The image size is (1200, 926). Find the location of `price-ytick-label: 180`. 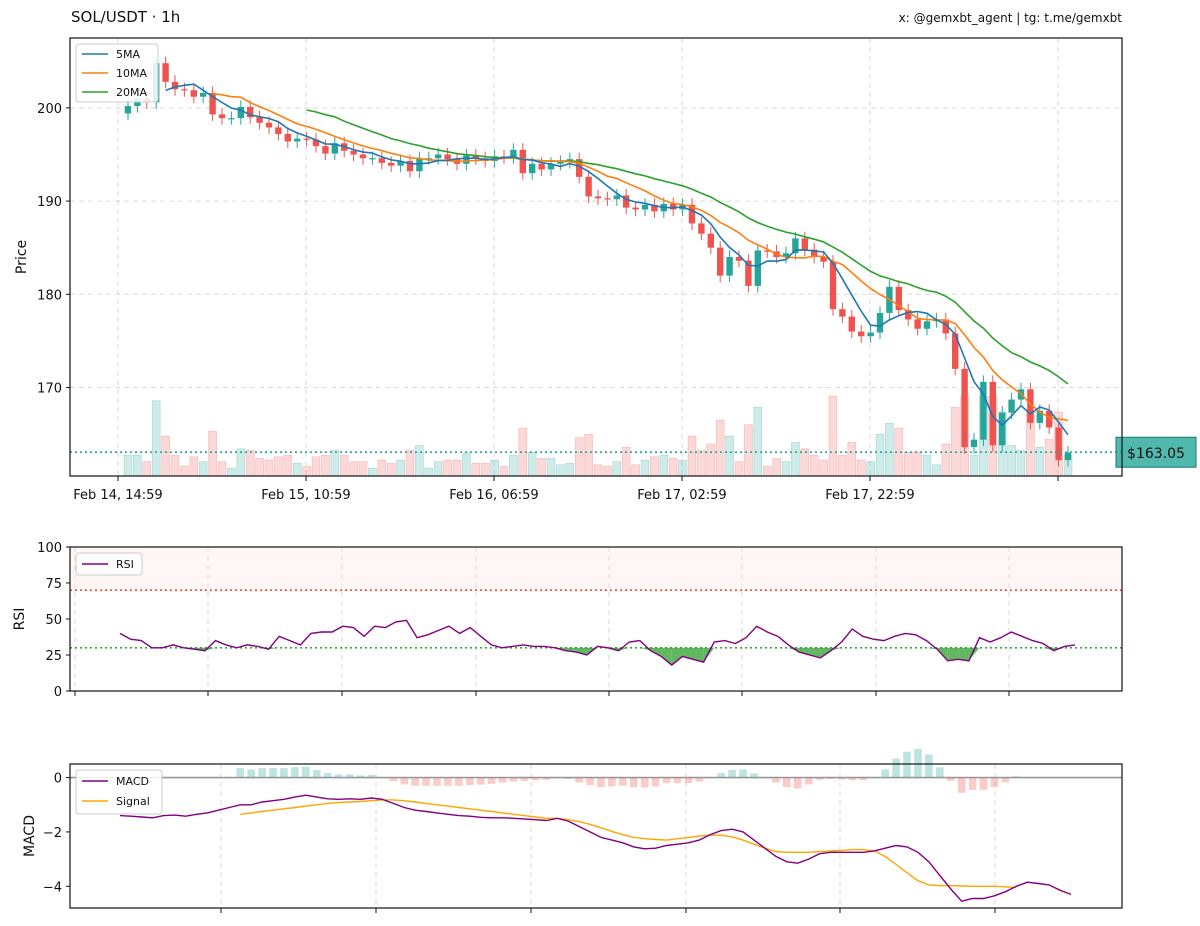

price-ytick-label: 180 is located at coordinates (49, 295).